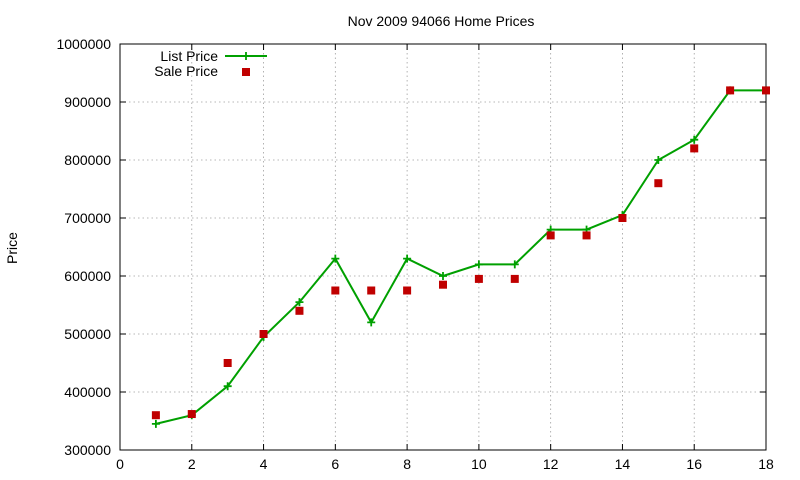 Image resolution: width=800 pixels, height=480 pixels. What do you see at coordinates (264, 464) in the screenshot?
I see `x-tick-label: 4` at bounding box center [264, 464].